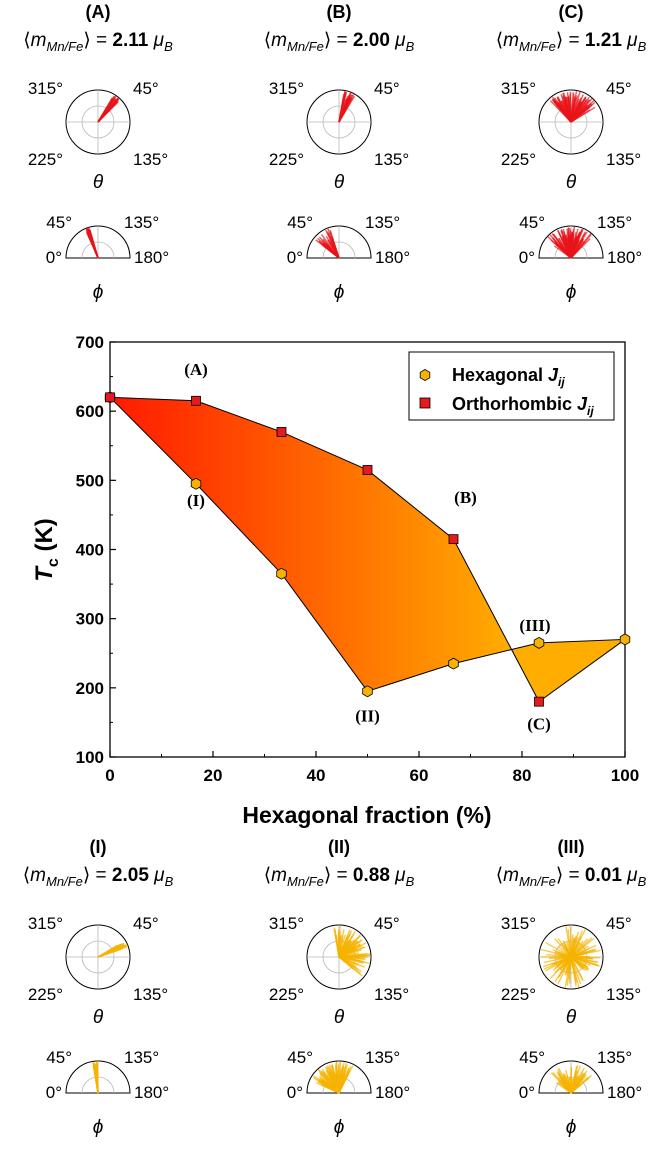 This screenshot has height=1162, width=663. I want to click on x-tick-label: 0, so click(109, 775).